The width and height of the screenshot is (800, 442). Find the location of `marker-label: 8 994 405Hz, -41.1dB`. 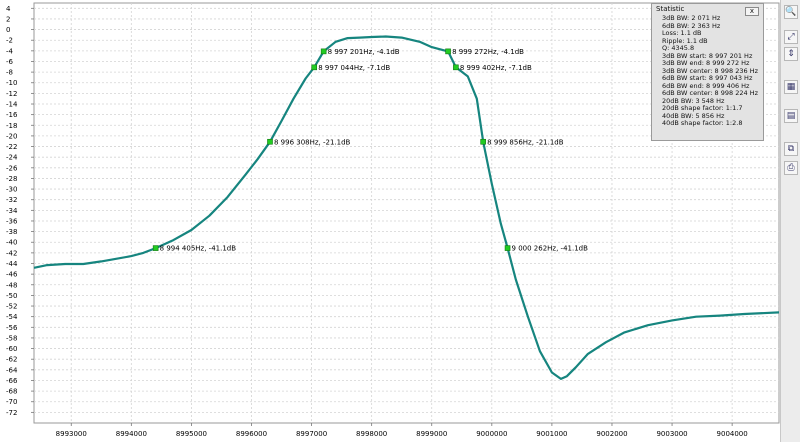

marker-label: 8 994 405Hz, -41.1dB is located at coordinates (198, 249).